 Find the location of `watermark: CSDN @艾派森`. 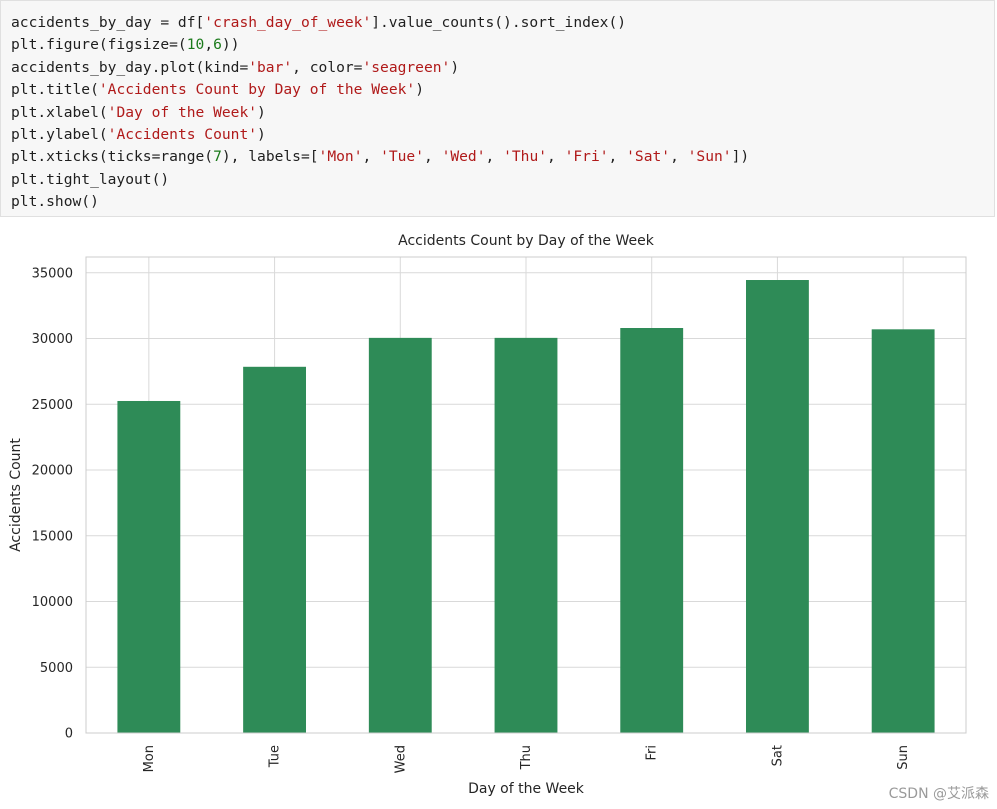

watermark: CSDN @艾派森 is located at coordinates (938, 794).